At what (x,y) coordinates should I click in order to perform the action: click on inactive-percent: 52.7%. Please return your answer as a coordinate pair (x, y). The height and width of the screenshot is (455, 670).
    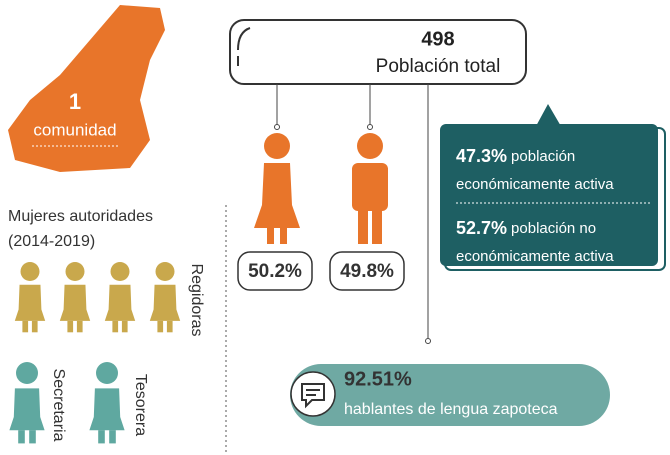
    Looking at the image, I should click on (481, 228).